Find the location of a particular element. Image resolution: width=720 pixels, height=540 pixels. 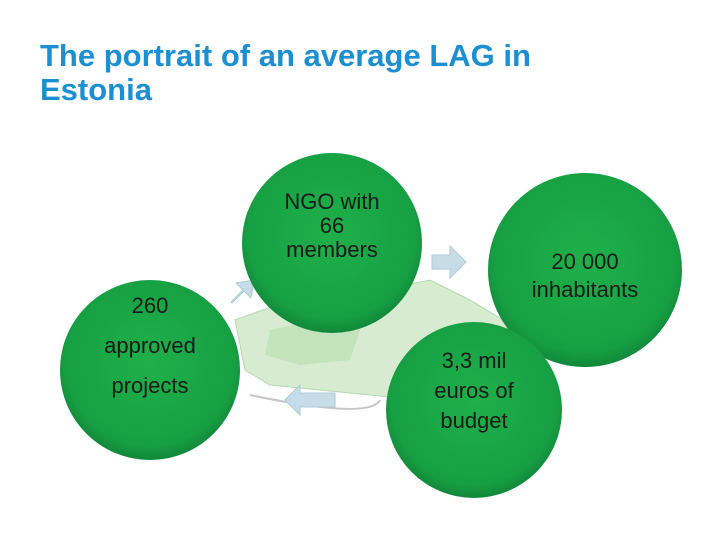

node-label: approved is located at coordinates (150, 345).